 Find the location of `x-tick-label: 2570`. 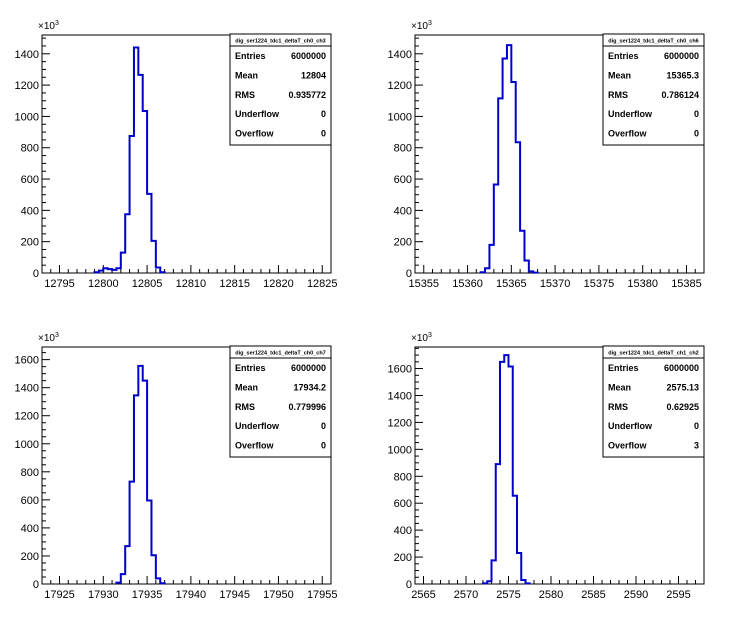

x-tick-label: 2570 is located at coordinates (466, 595).